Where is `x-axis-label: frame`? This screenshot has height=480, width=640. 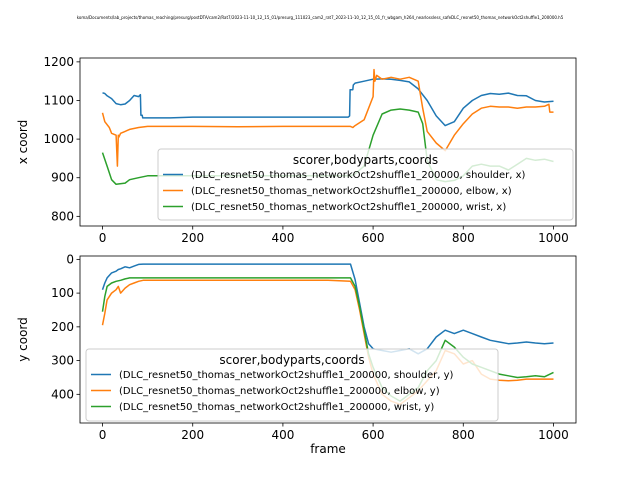 x-axis-label: frame is located at coordinates (328, 449).